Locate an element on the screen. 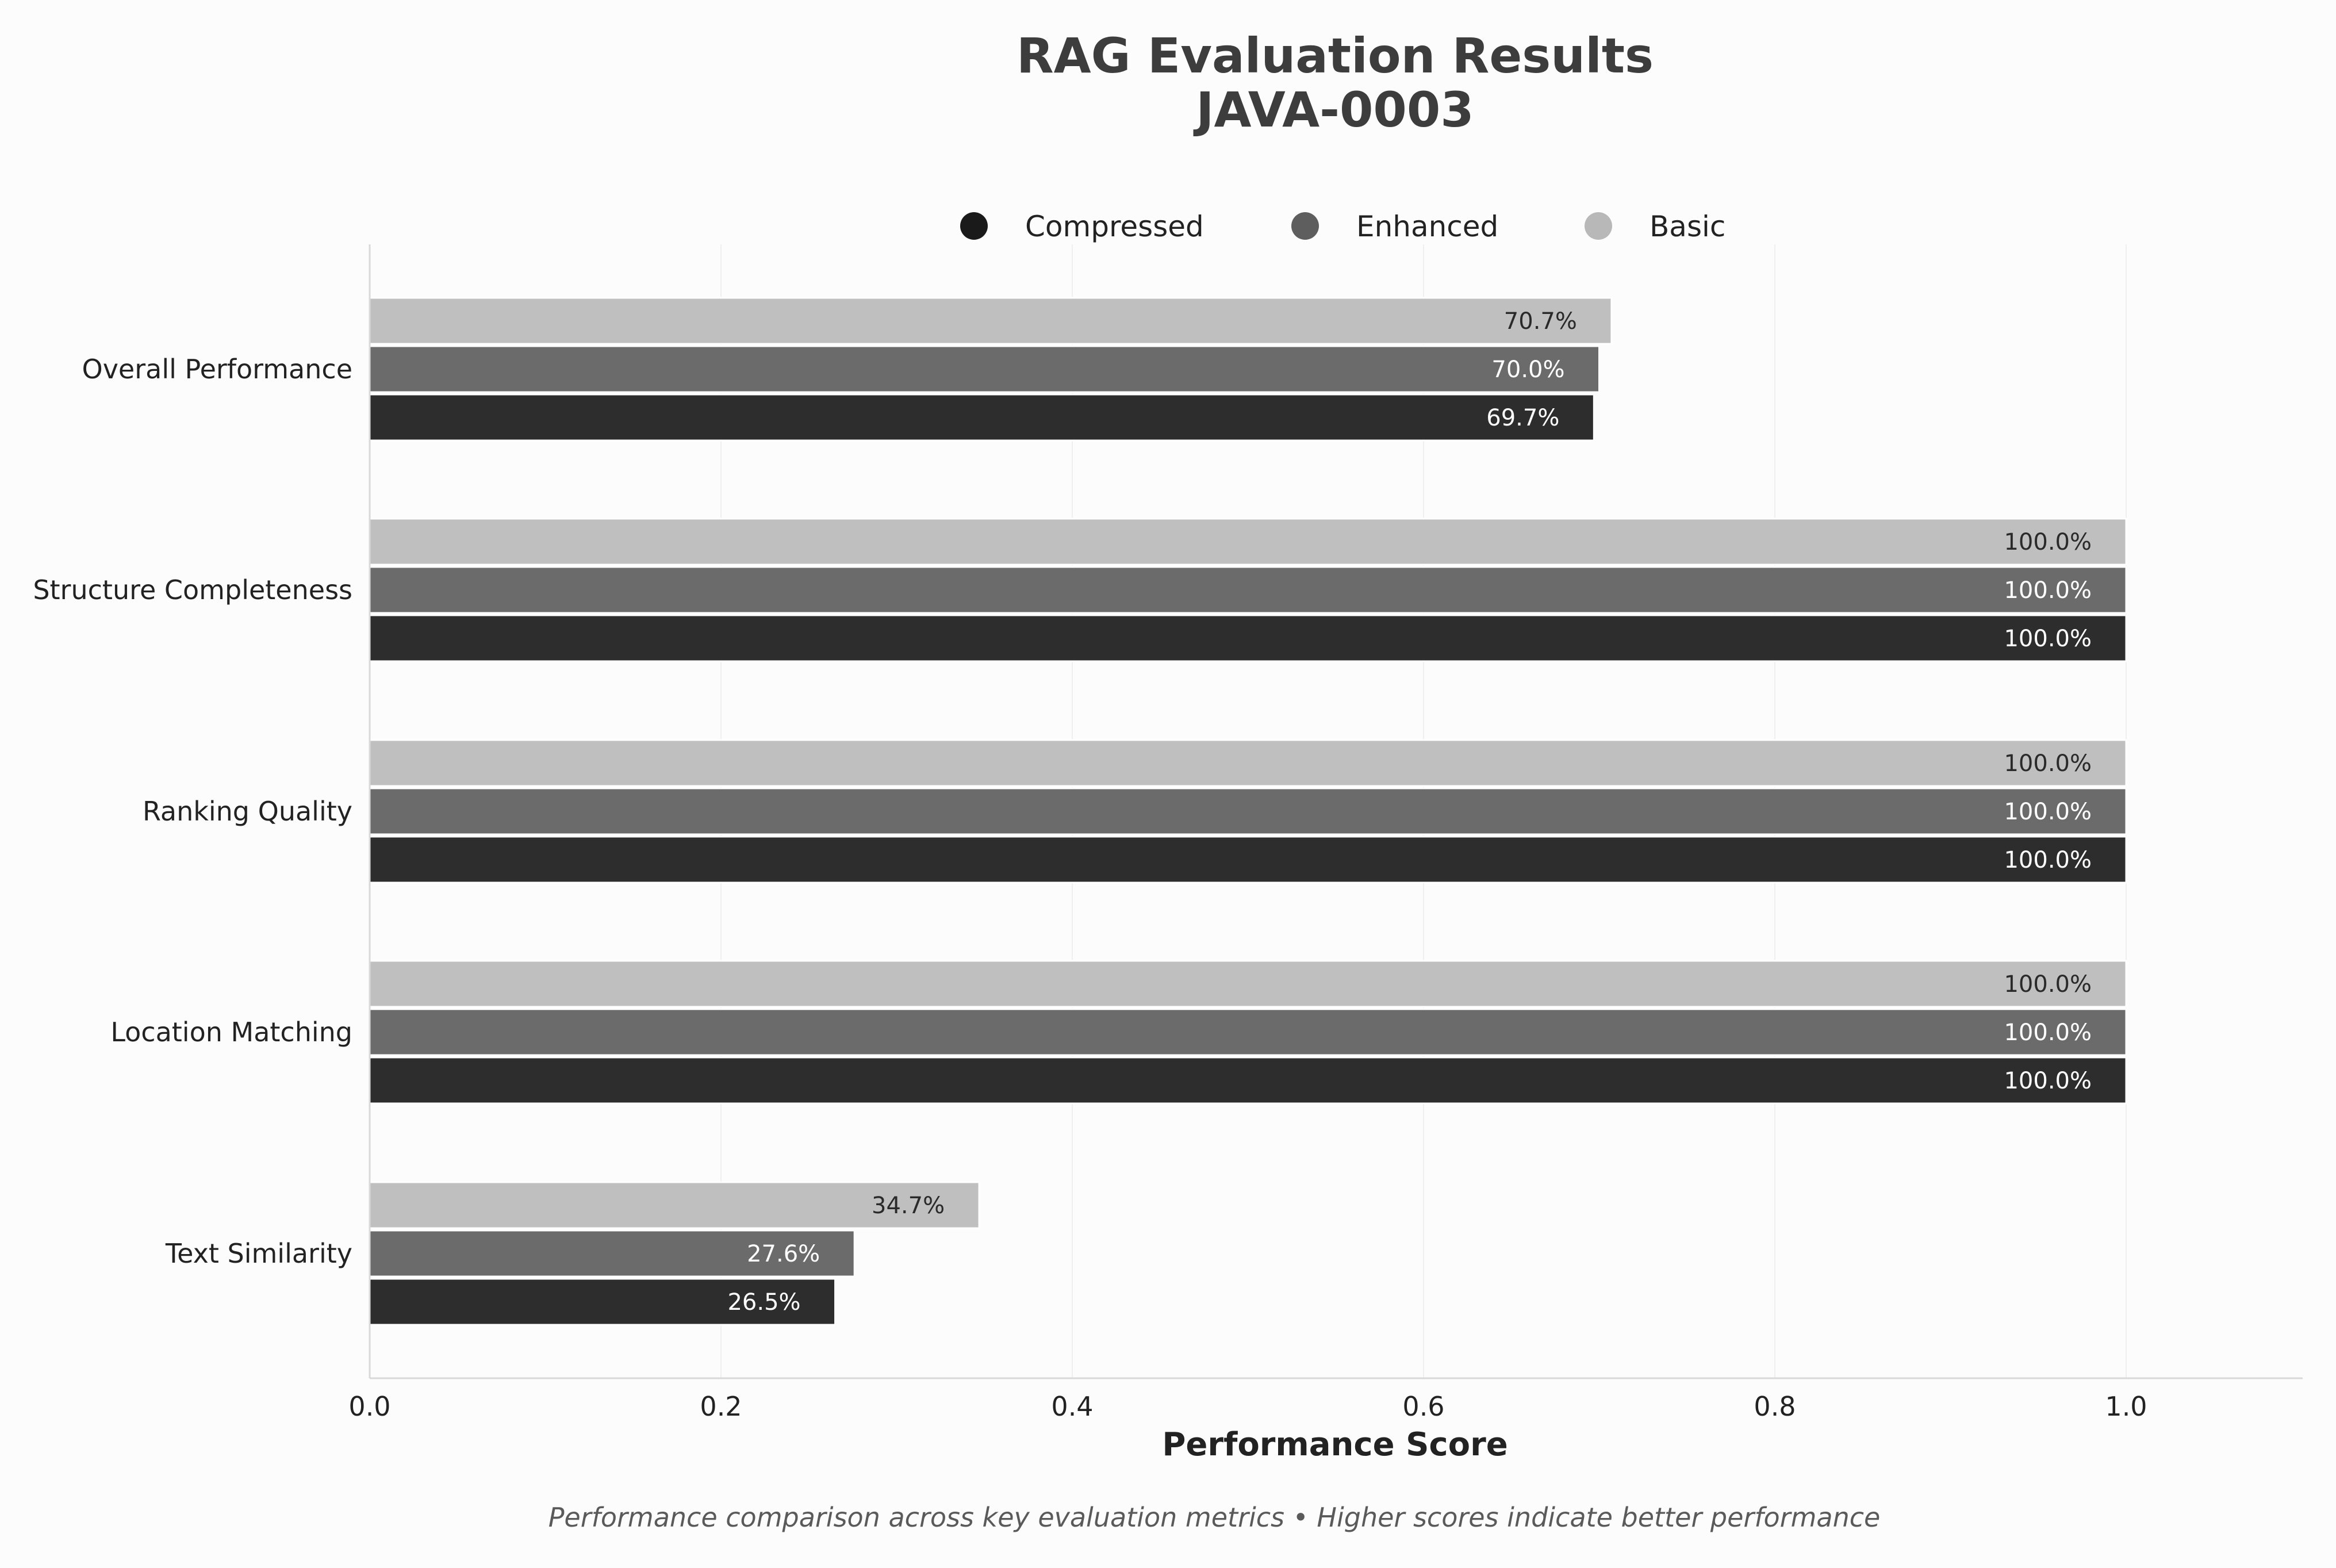 The height and width of the screenshot is (1568, 2336). chart-title-line1: RAG Evaluation Results is located at coordinates (1335, 56).